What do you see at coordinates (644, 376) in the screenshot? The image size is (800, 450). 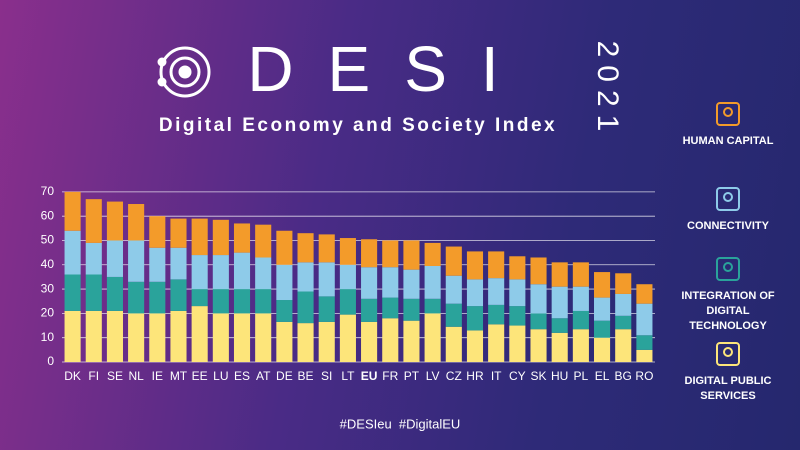 I see `x-tick-label: RO` at bounding box center [644, 376].